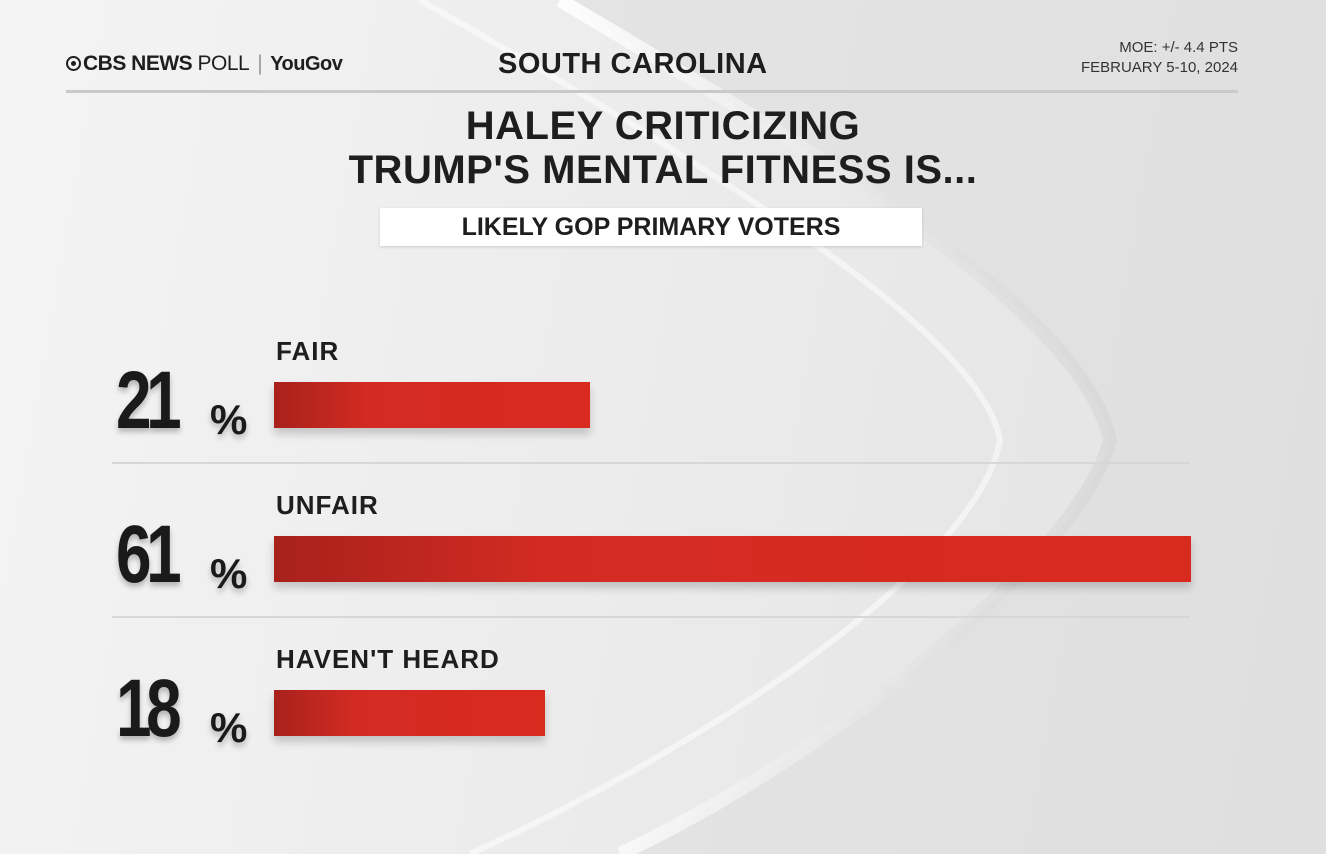 The width and height of the screenshot is (1326, 854). I want to click on poll-meta: MOE: +/- 4.4 PTS FEBRUARY 5-10, 2024, so click(1159, 58).